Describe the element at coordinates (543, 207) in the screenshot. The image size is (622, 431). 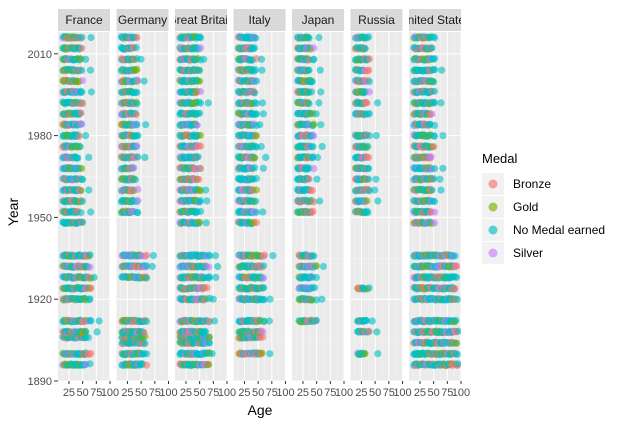
I see `legend: Medal Bronze Gold No Medal earned Silver` at that location.